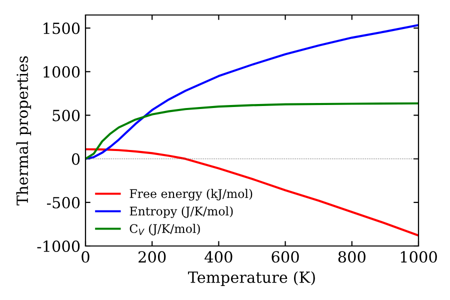 The width and height of the screenshot is (450, 300). Describe the element at coordinates (152, 257) in the screenshot. I see `x-tick-label: 200` at that location.